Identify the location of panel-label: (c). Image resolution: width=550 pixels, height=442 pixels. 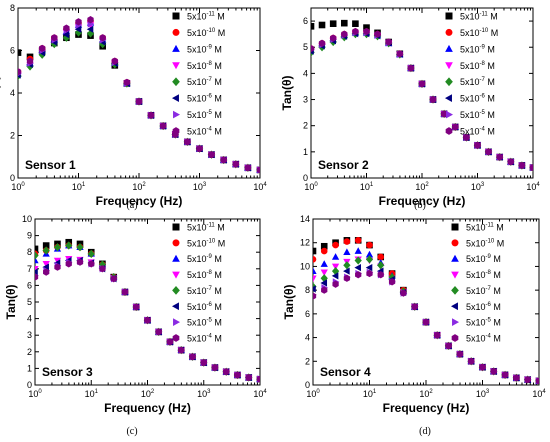
(131, 431).